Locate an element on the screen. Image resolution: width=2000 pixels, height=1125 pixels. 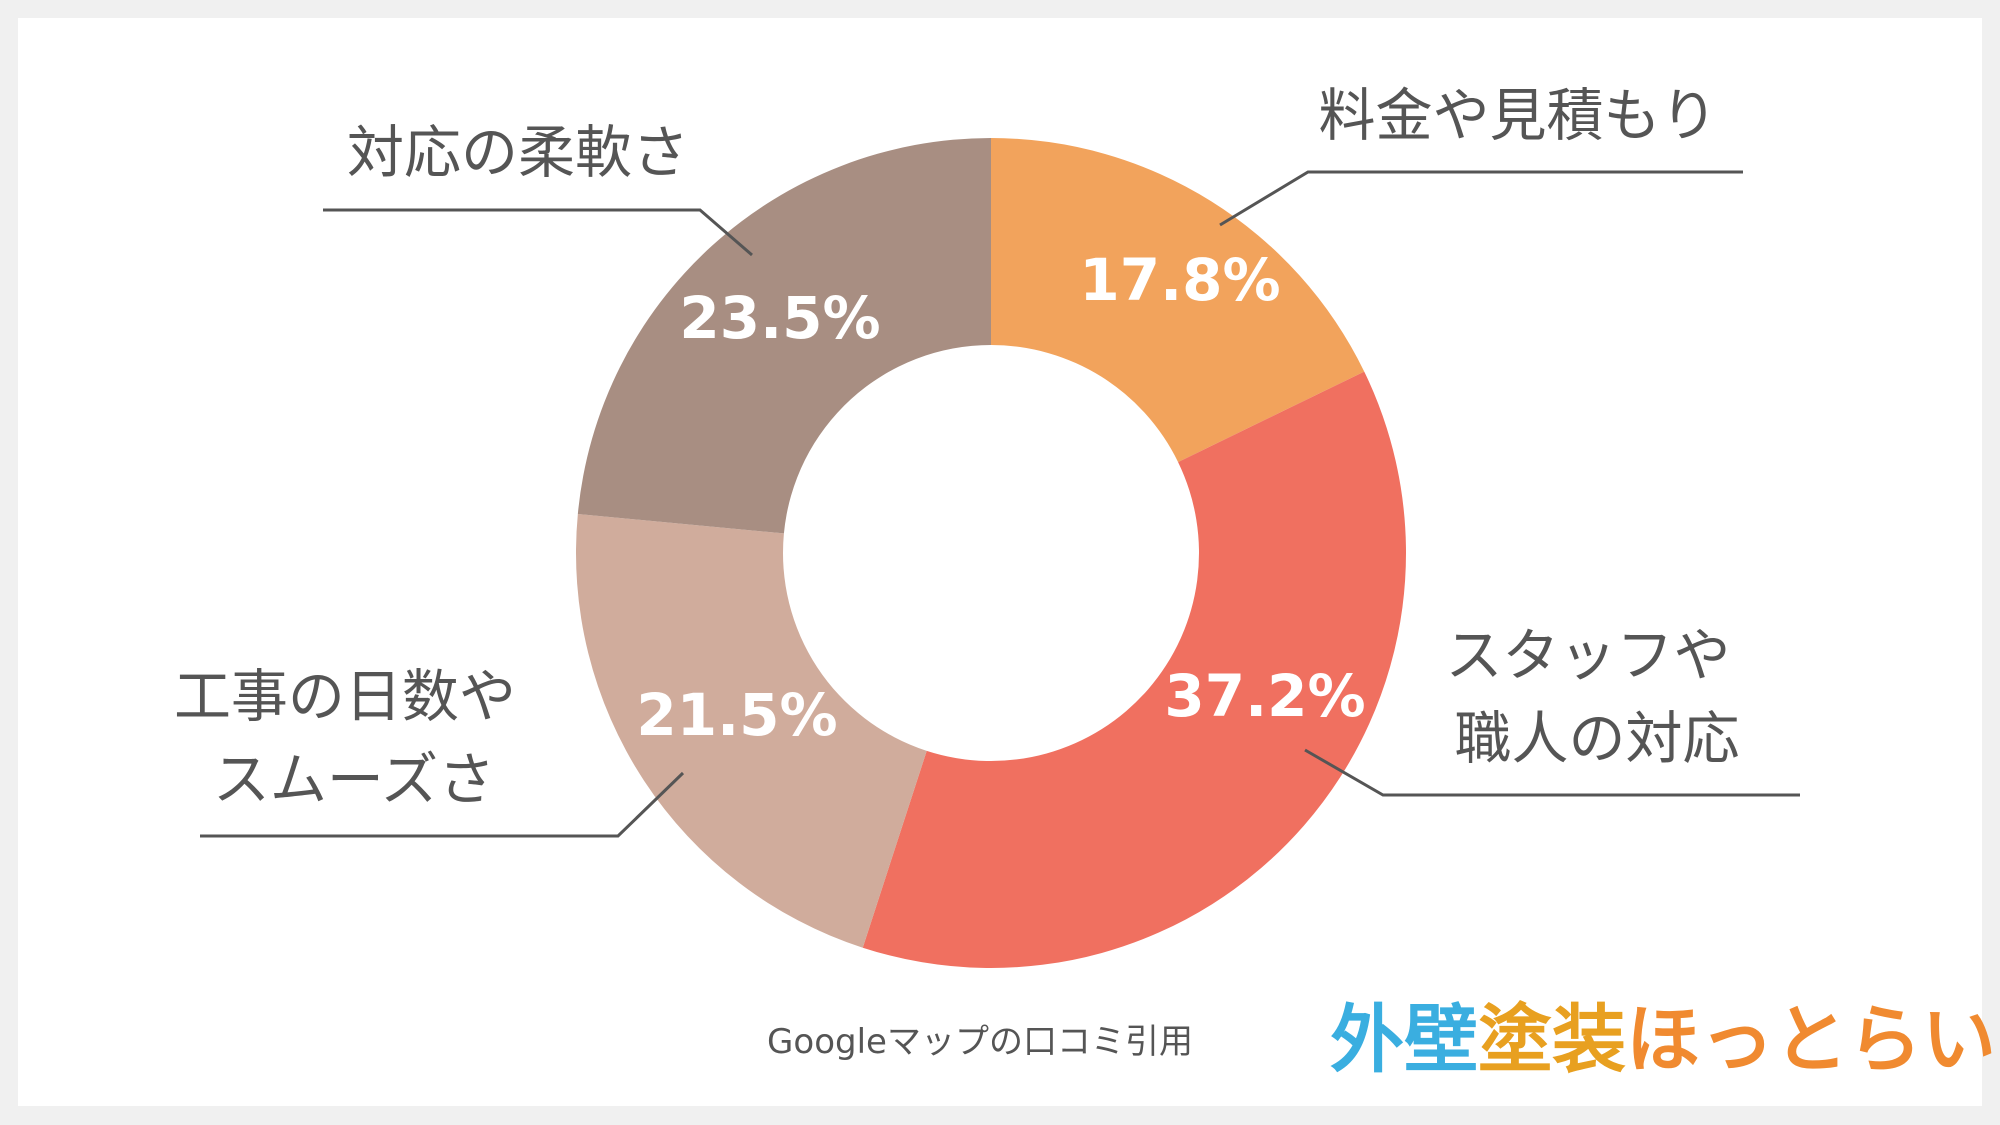
brand-logo: 外壁塗装ほっとらいん is located at coordinates (1665, 1040).